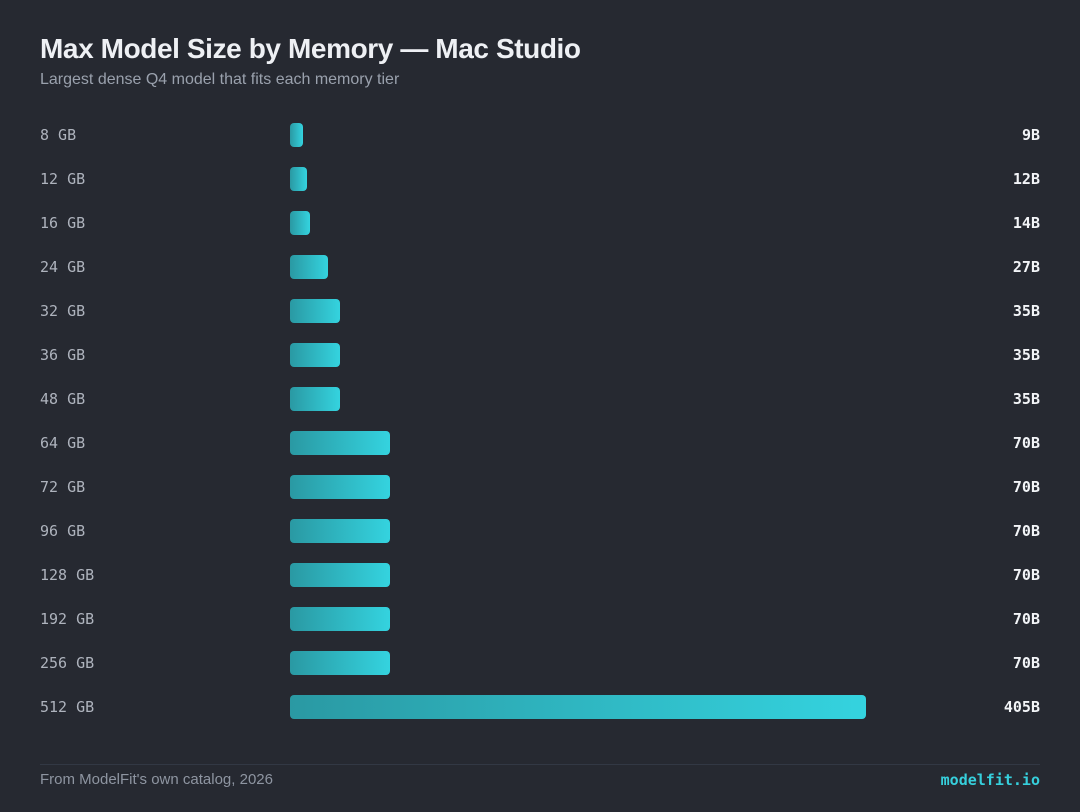  What do you see at coordinates (63, 223) in the screenshot?
I see `memory-tier-label: 16 GB` at bounding box center [63, 223].